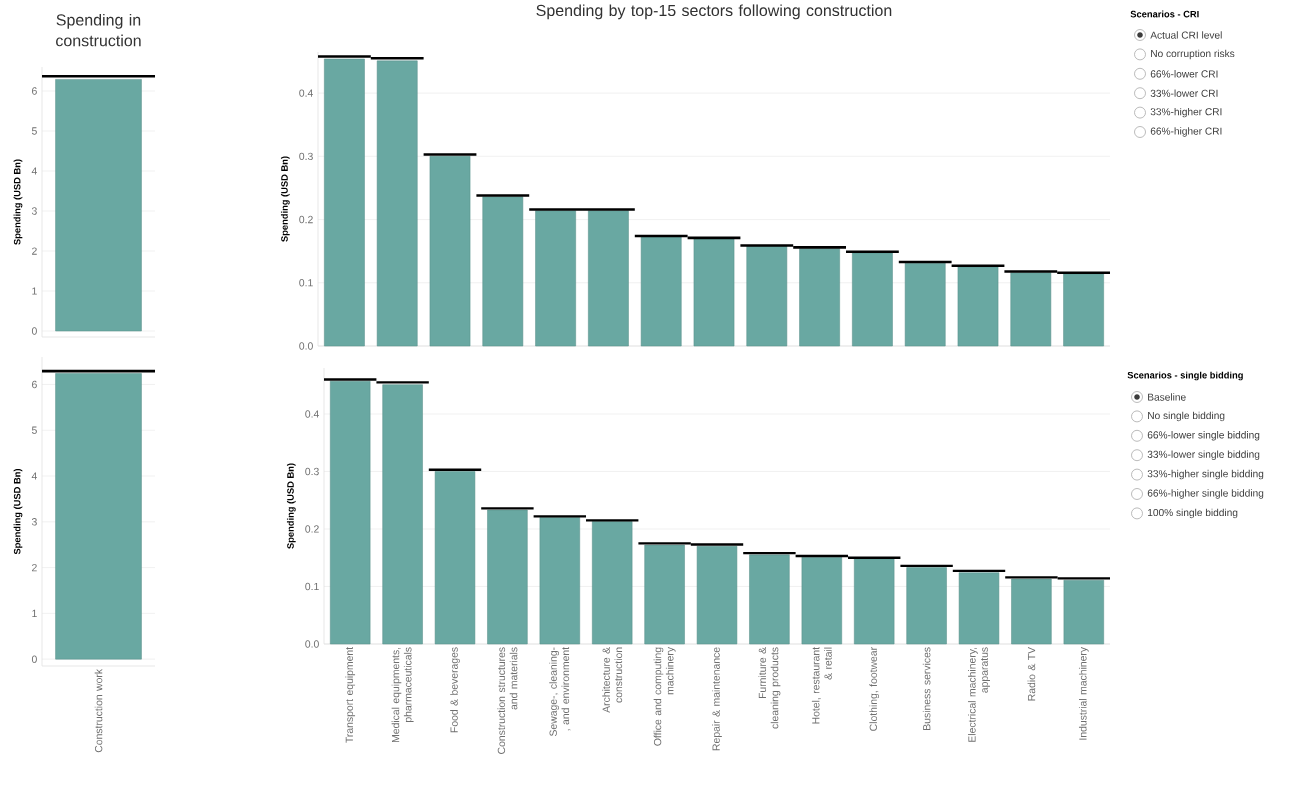 This screenshot has width=1299, height=802. What do you see at coordinates (1203, 455) in the screenshot?
I see `text: 33%-lower single bidding` at bounding box center [1203, 455].